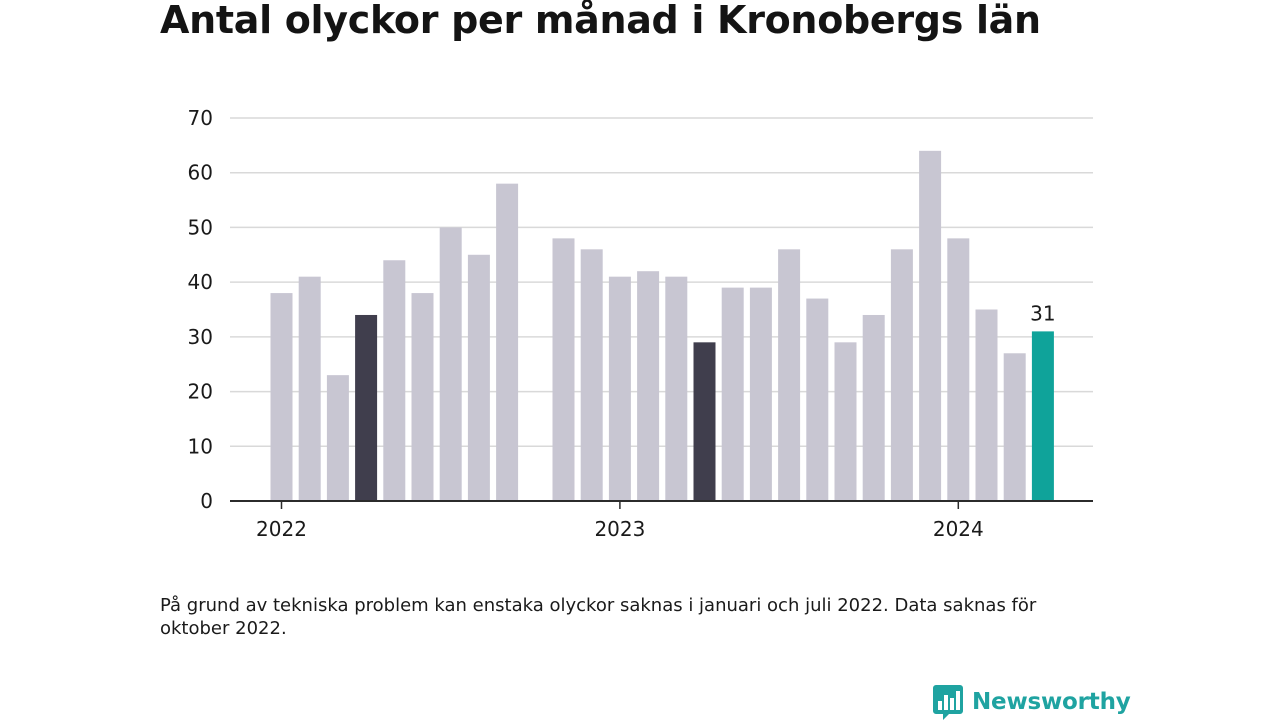  I want to click on y-axis-ticks: 0 10 20 30 40 50 60 70, so click(200, 309).